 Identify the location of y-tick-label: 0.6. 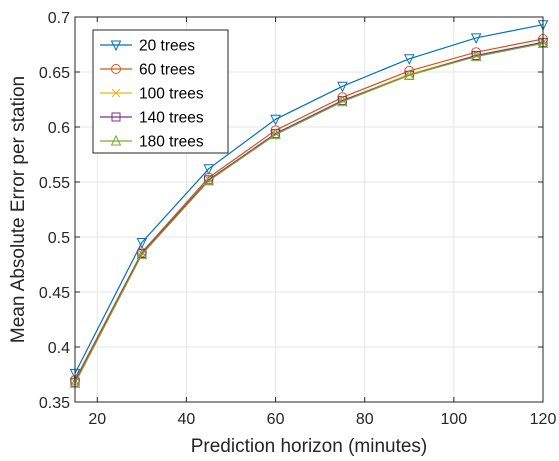
(59, 128).